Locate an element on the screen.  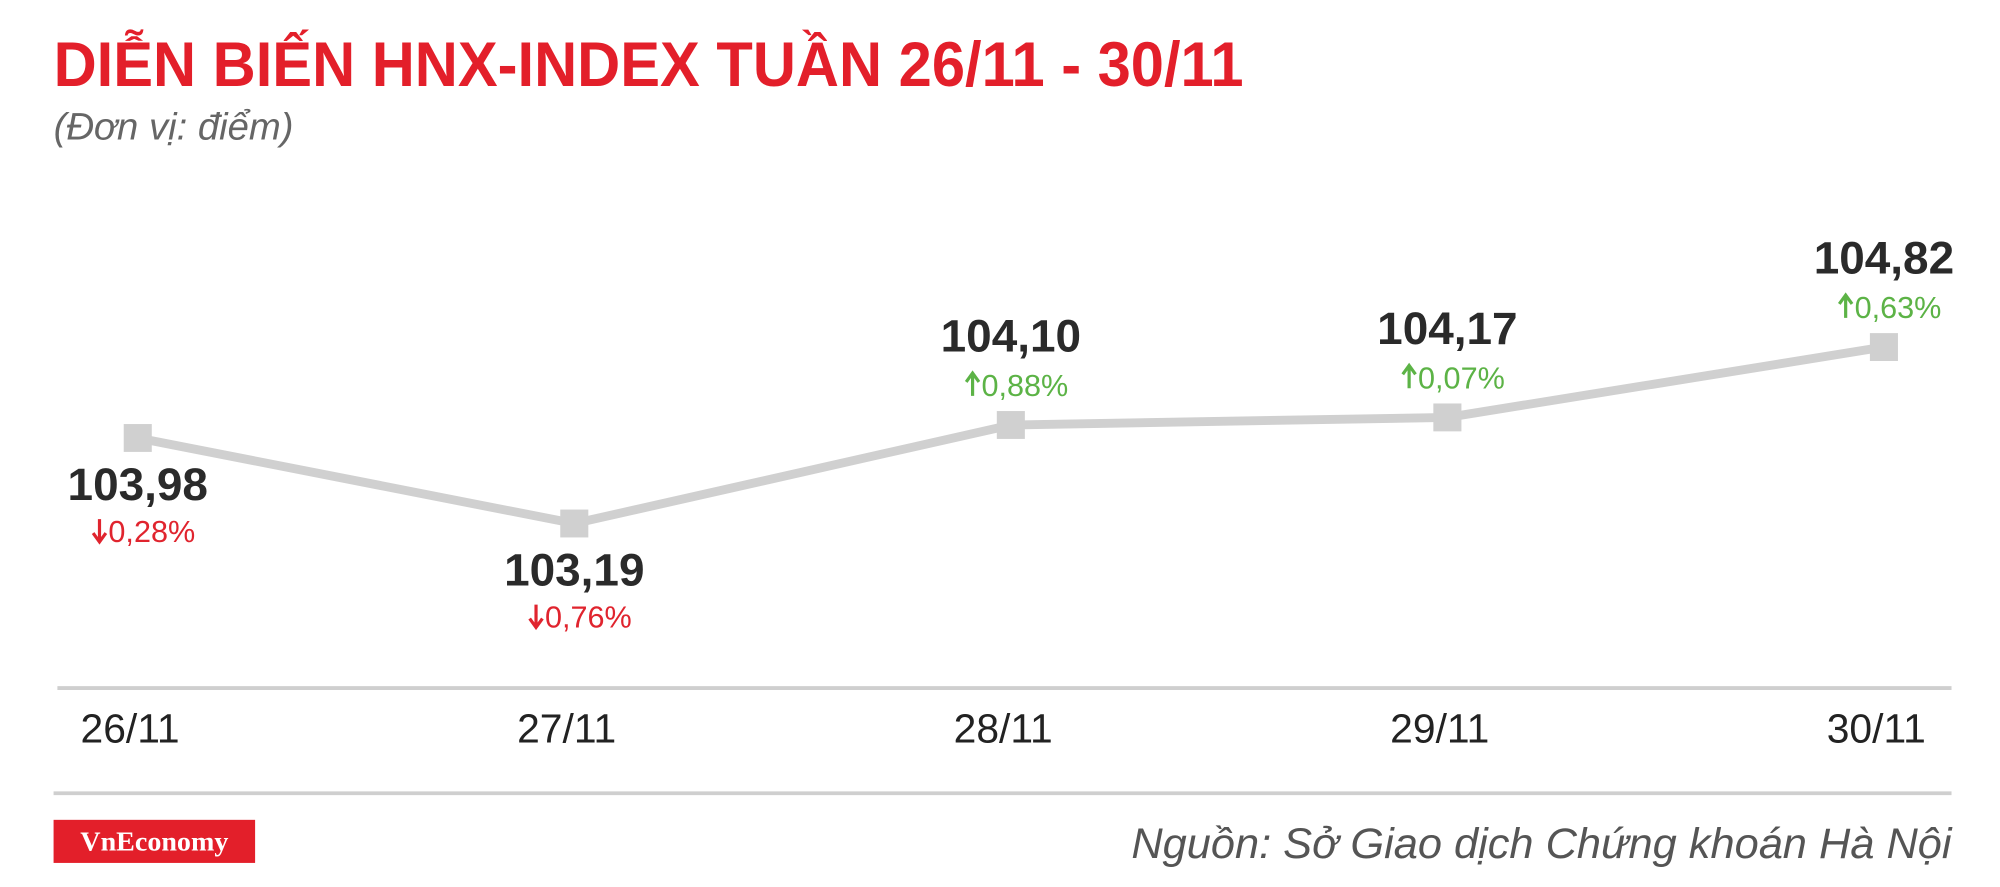
change-label: 0,28% is located at coordinates (151, 532).